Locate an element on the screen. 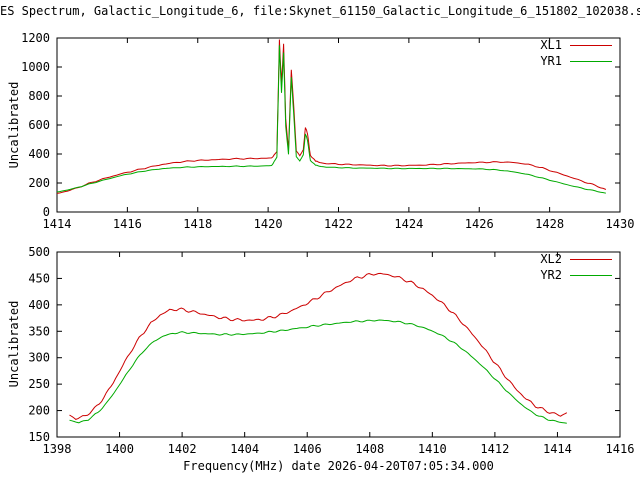  bottom-y-axis-label: Uncalibrated is located at coordinates (14, 344).